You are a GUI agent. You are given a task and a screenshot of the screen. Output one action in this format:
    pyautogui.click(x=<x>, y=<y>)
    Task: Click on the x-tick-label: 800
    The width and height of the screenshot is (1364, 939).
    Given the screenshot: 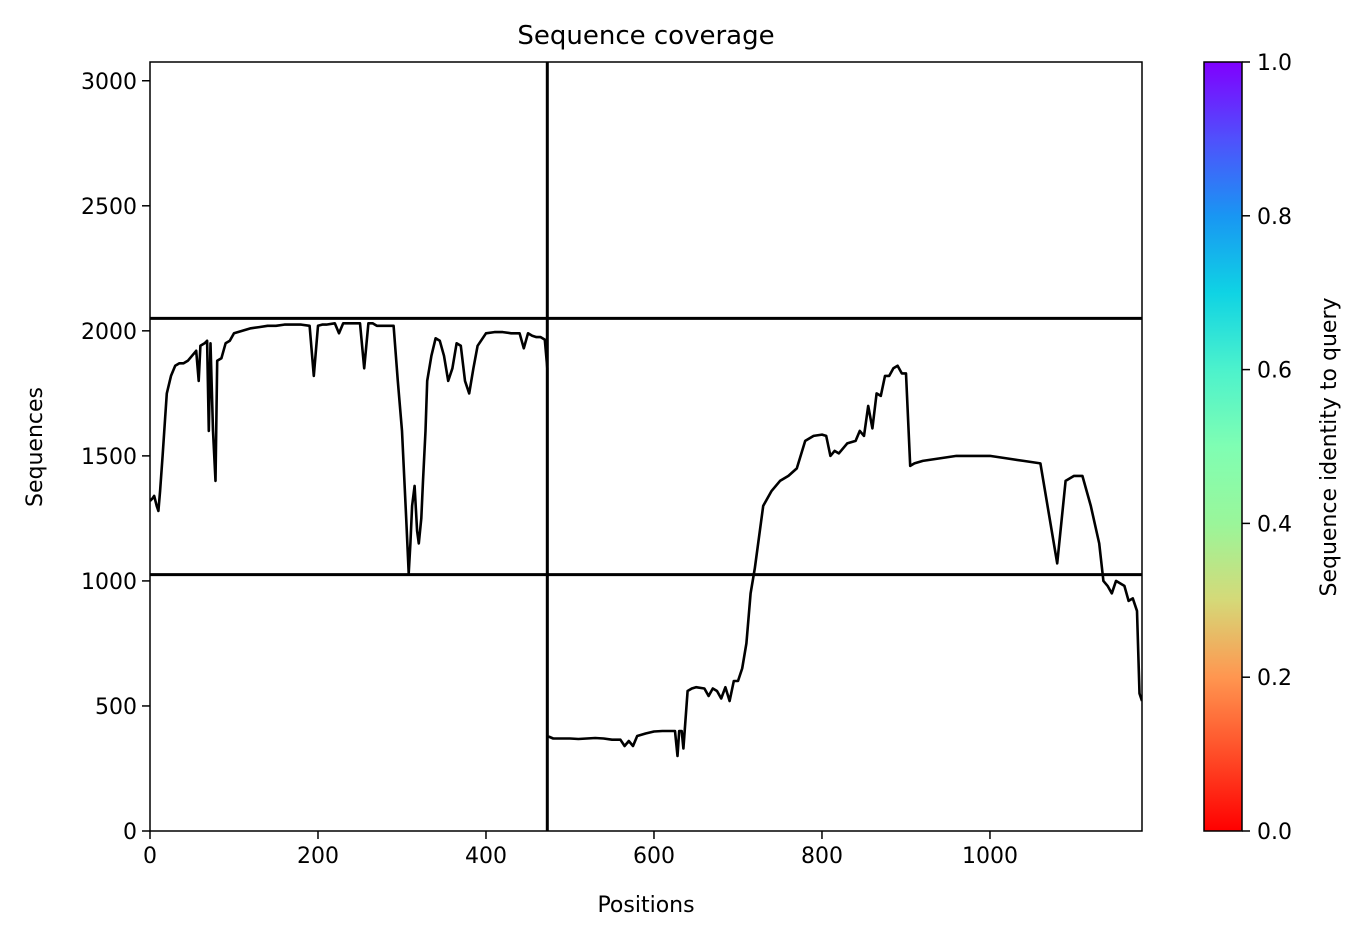 What is the action you would take?
    pyautogui.click(x=822, y=856)
    